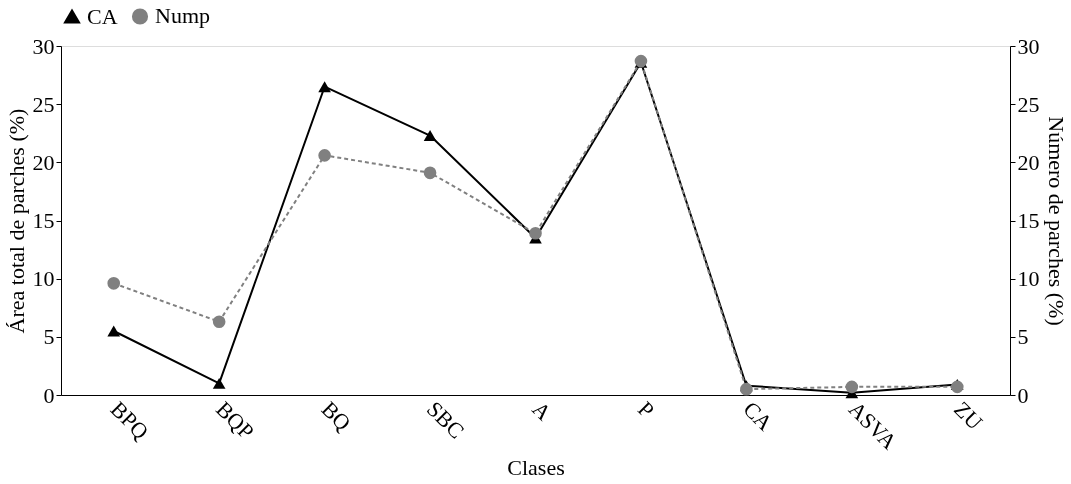 The width and height of the screenshot is (1071, 484). Describe the element at coordinates (1028, 220) in the screenshot. I see `y2-tick-label: 15` at that location.